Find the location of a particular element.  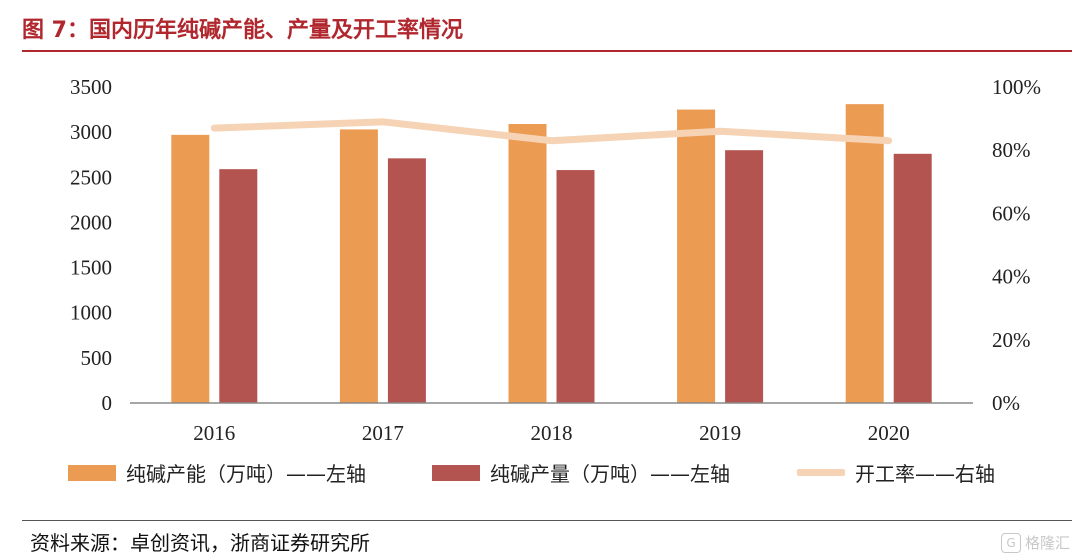

source-note: 资料来源：卓创资讯，浙商证券研究所 is located at coordinates (200, 543).